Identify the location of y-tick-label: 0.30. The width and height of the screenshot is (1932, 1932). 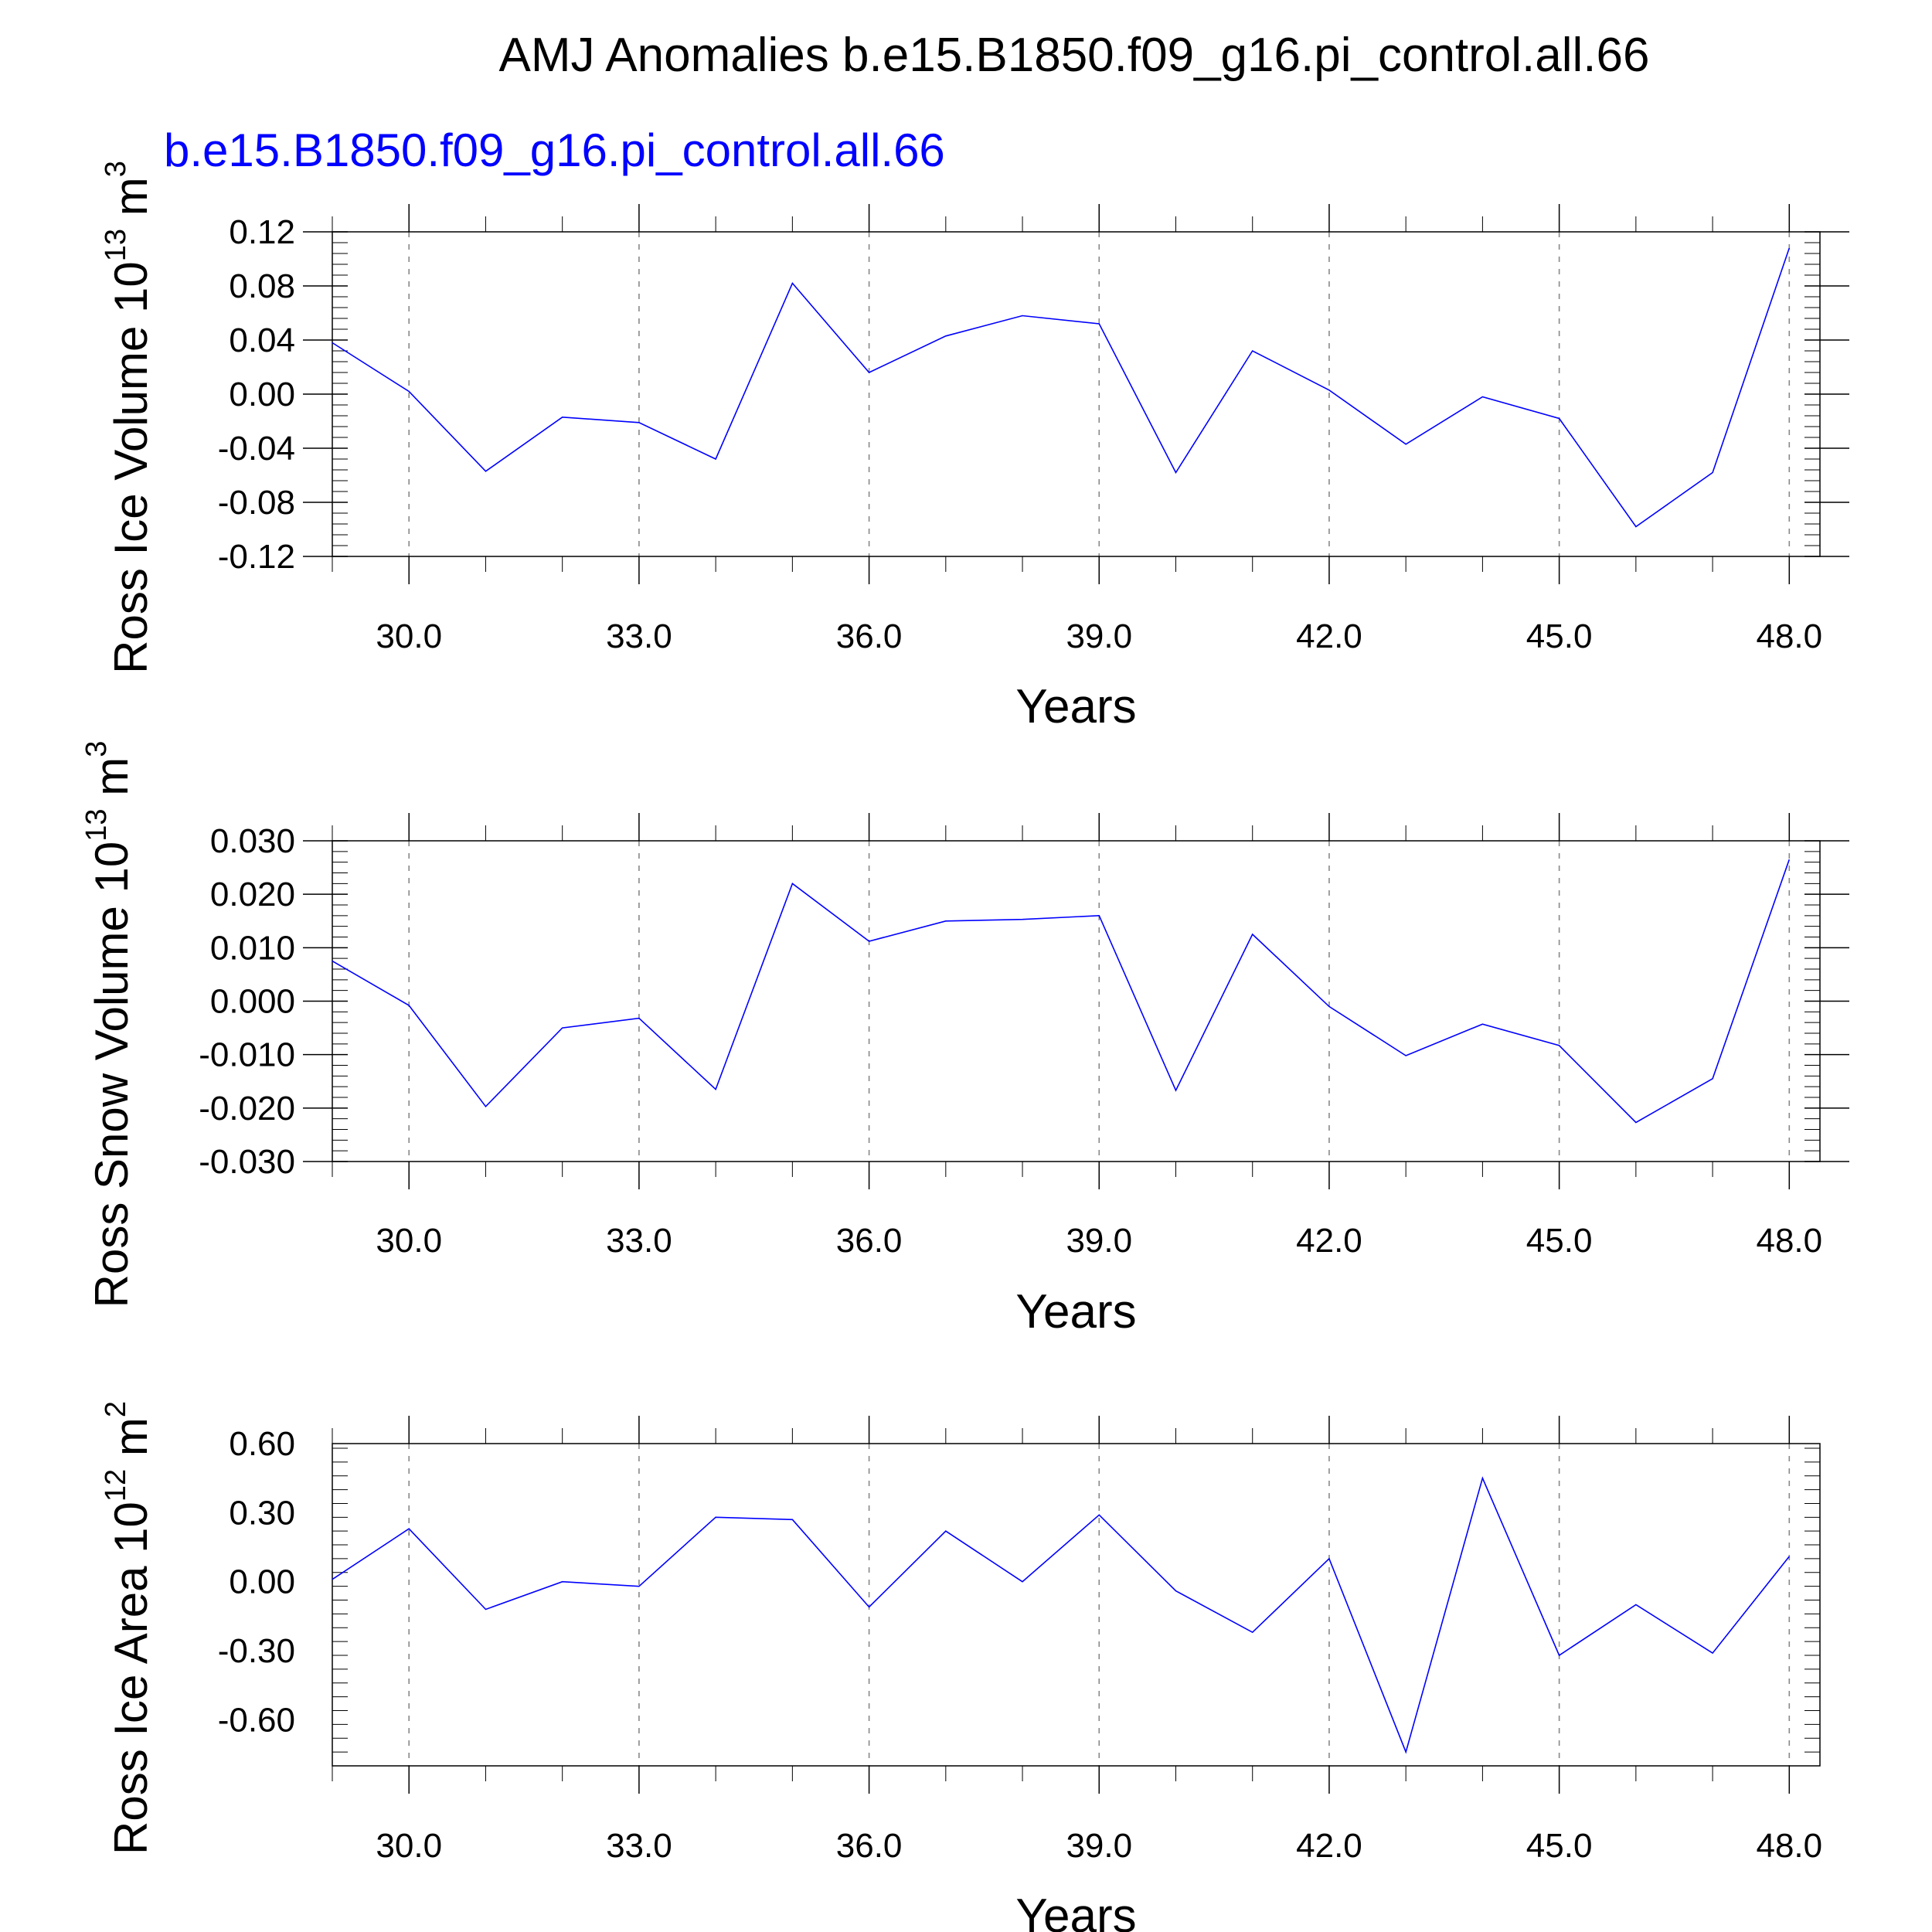
(262, 1513).